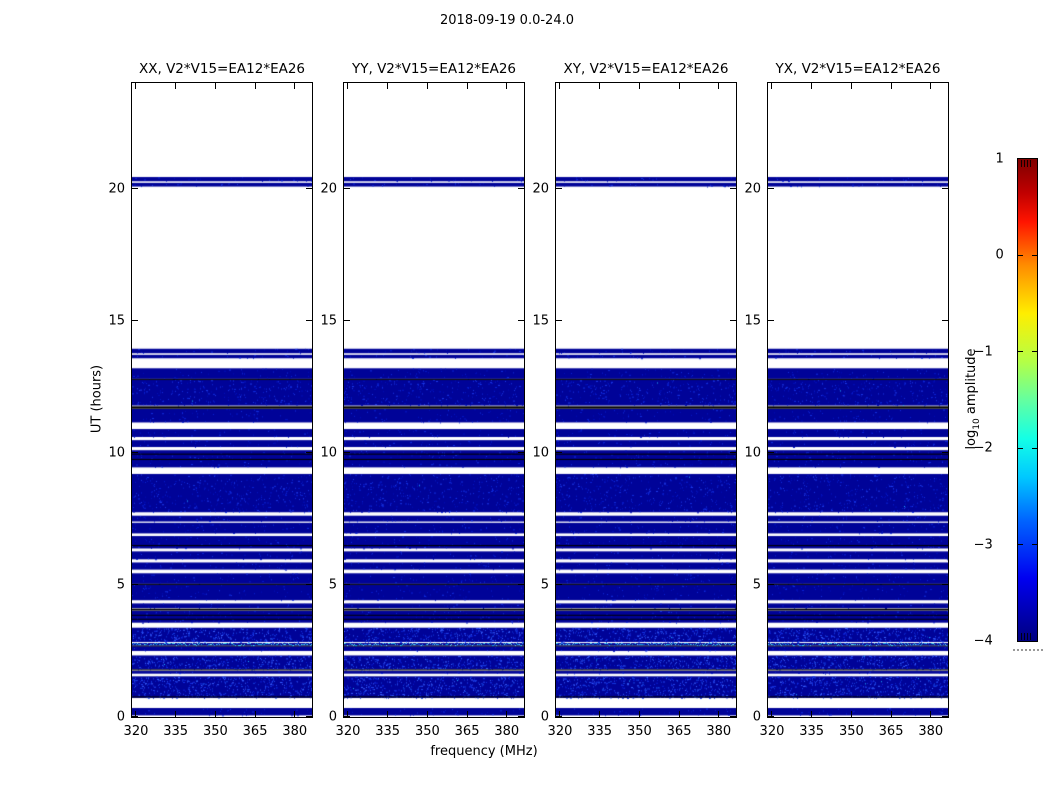  I want to click on x-tick-label: 380, so click(931, 731).